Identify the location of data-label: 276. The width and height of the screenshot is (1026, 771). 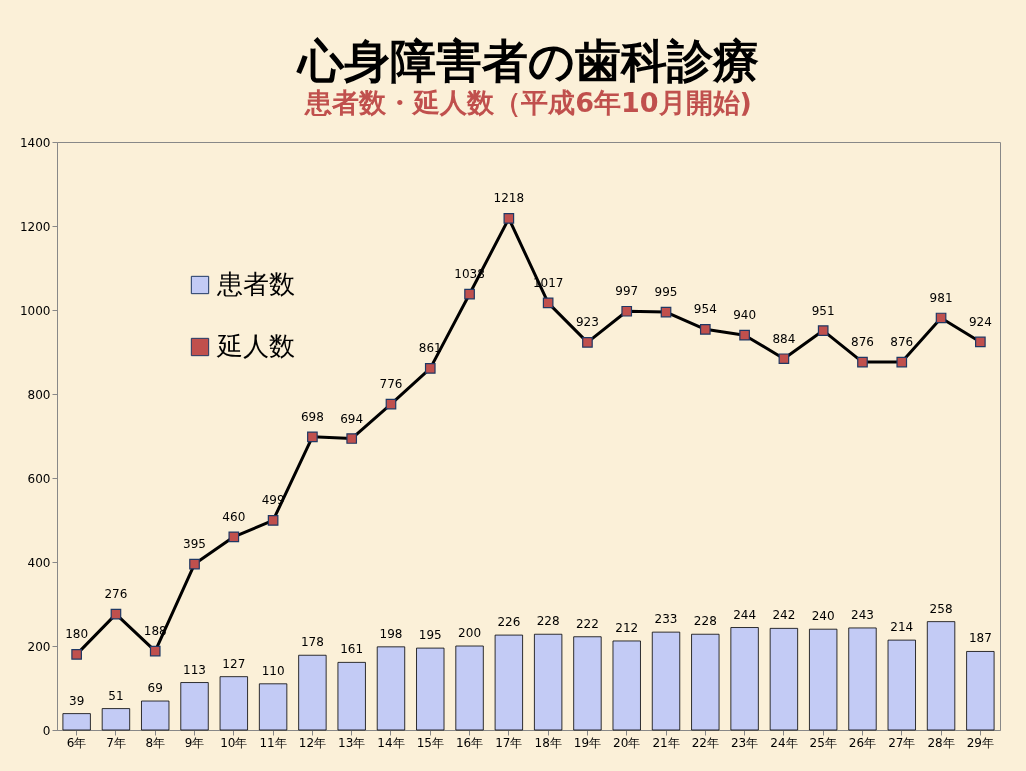
(116, 594).